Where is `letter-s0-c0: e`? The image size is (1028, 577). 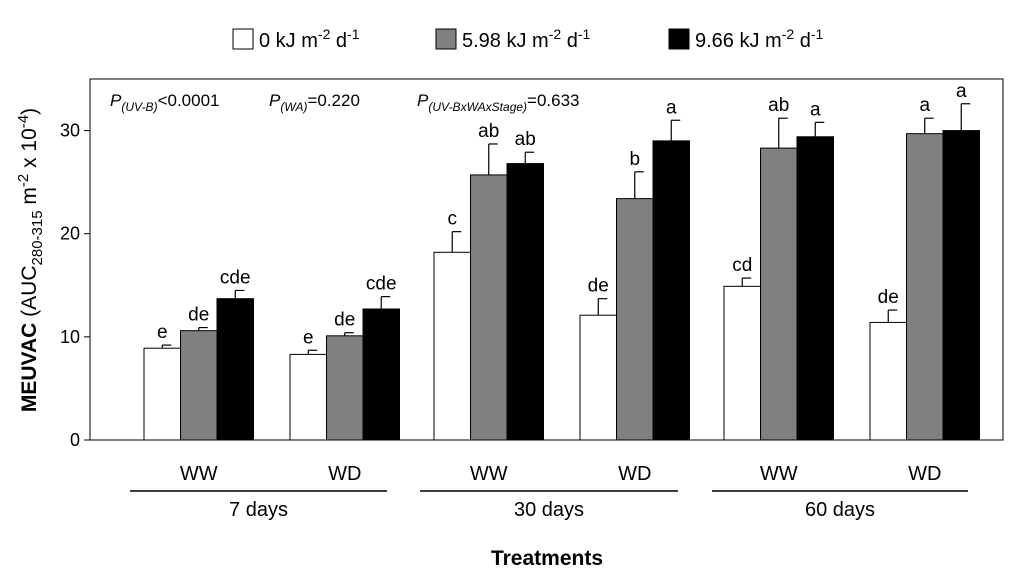 letter-s0-c0: e is located at coordinates (162, 332).